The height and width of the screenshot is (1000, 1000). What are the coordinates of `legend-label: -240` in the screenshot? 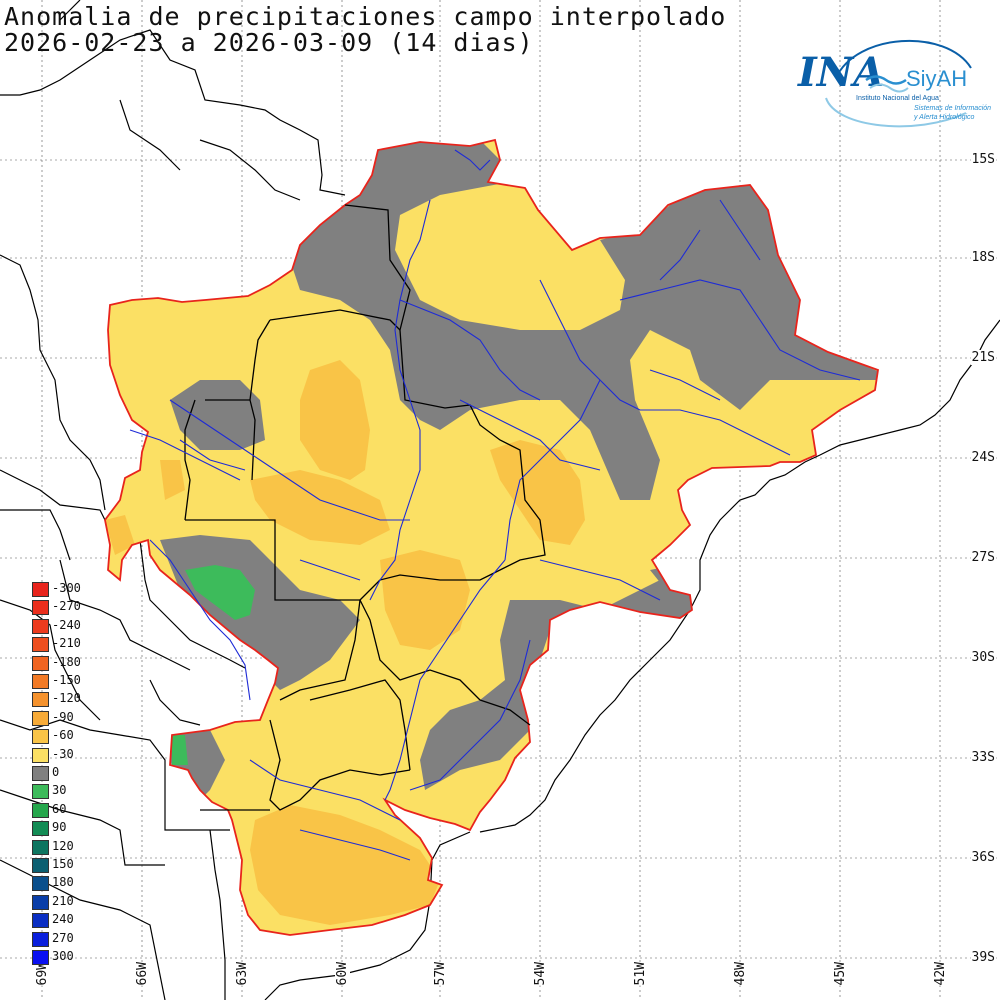 It's located at (66, 624).